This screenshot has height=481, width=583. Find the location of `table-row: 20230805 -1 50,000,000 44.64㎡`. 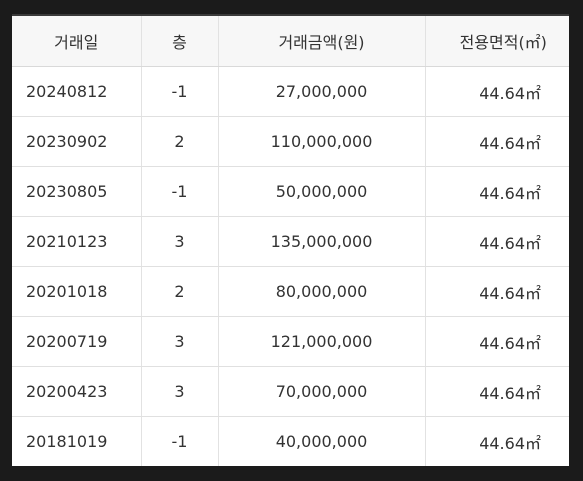

table-row: 20230805 -1 50,000,000 44.64㎡ is located at coordinates (290, 191).